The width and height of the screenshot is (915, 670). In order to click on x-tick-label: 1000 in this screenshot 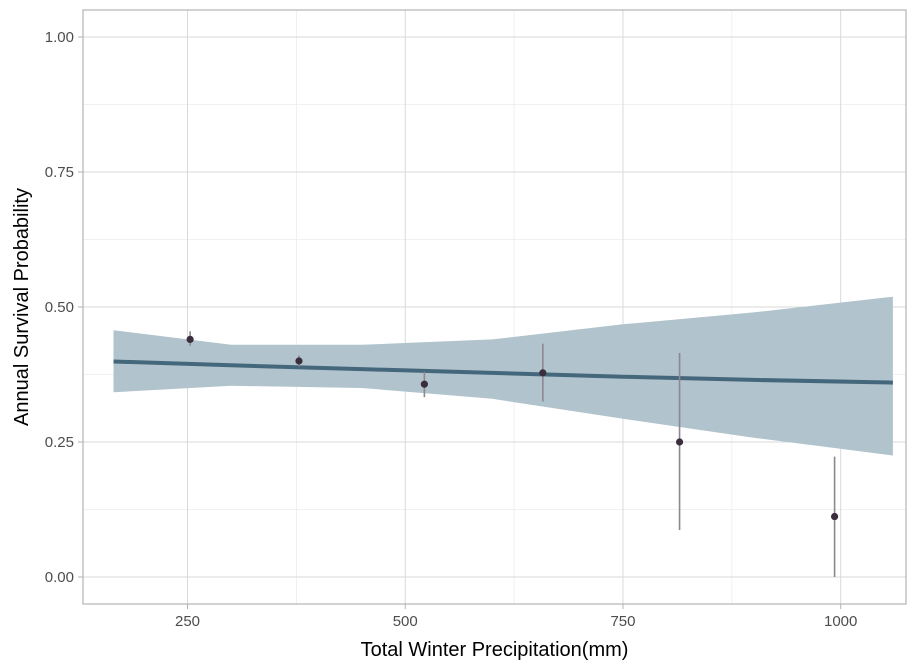, I will do `click(840, 621)`.